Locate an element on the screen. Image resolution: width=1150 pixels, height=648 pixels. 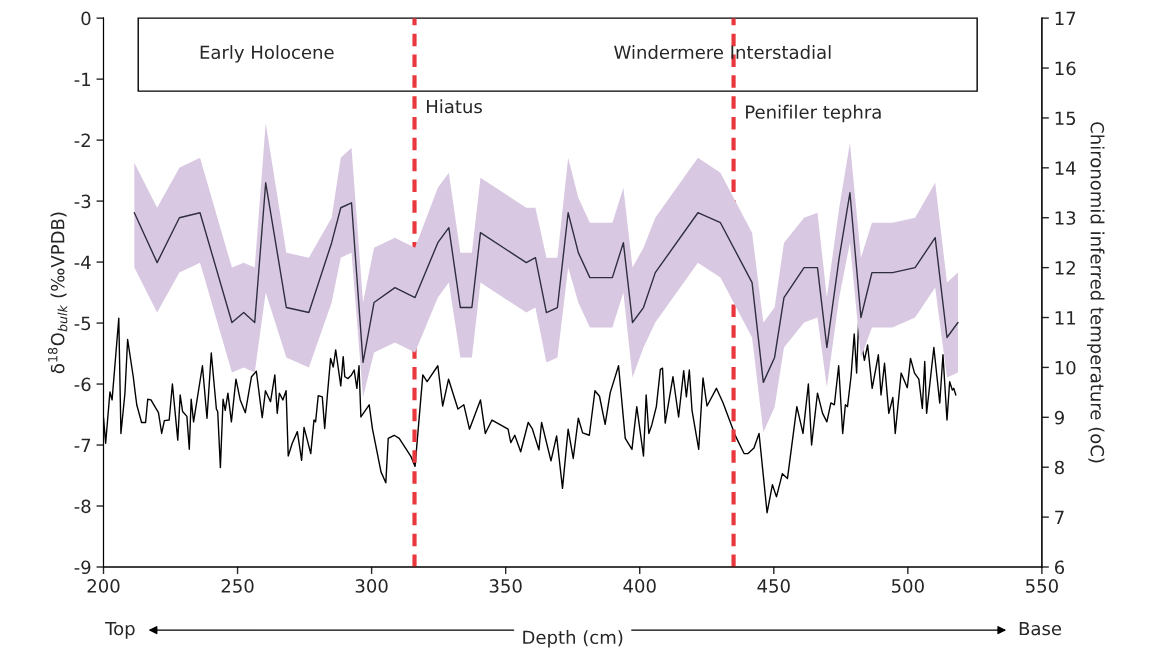
x-axis-title: Depth (cm) is located at coordinates (573, 639).